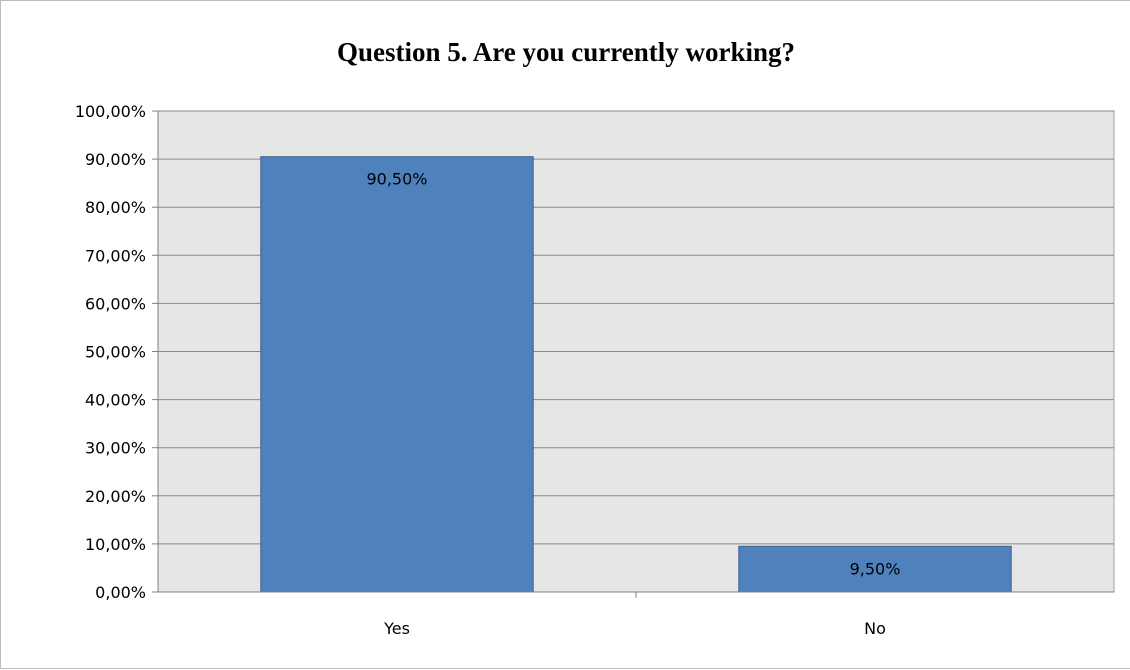 This screenshot has width=1130, height=670. Describe the element at coordinates (115, 496) in the screenshot. I see `y-tick-label: 20,00%` at that location.